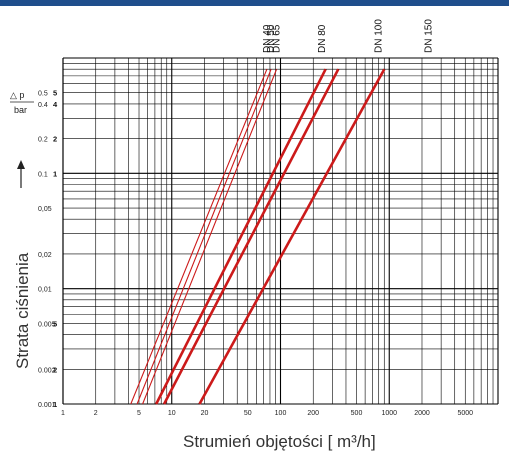  I want to click on y-tick-label: 0.2, so click(43, 140).